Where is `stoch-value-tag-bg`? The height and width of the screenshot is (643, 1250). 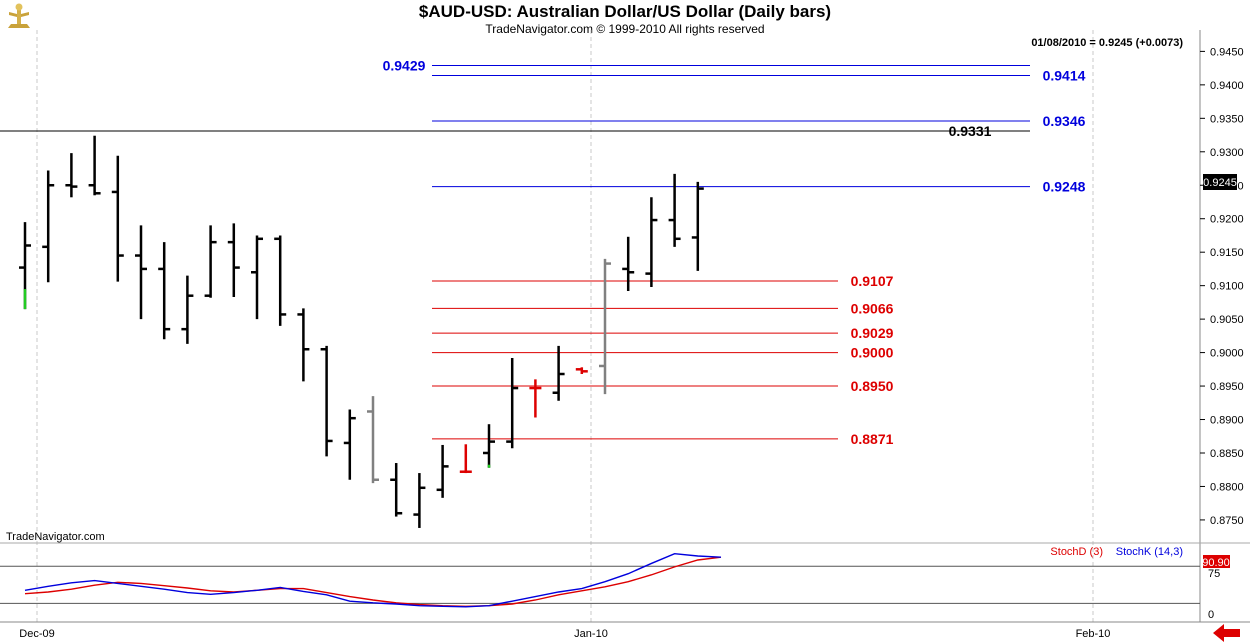
stoch-value-tag-bg is located at coordinates (1216, 561).